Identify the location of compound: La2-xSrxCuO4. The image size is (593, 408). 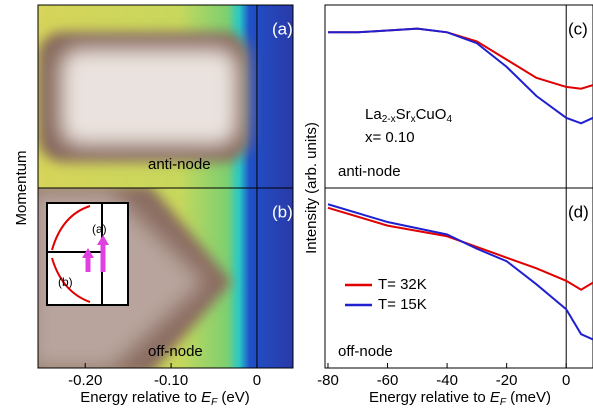
(408, 115).